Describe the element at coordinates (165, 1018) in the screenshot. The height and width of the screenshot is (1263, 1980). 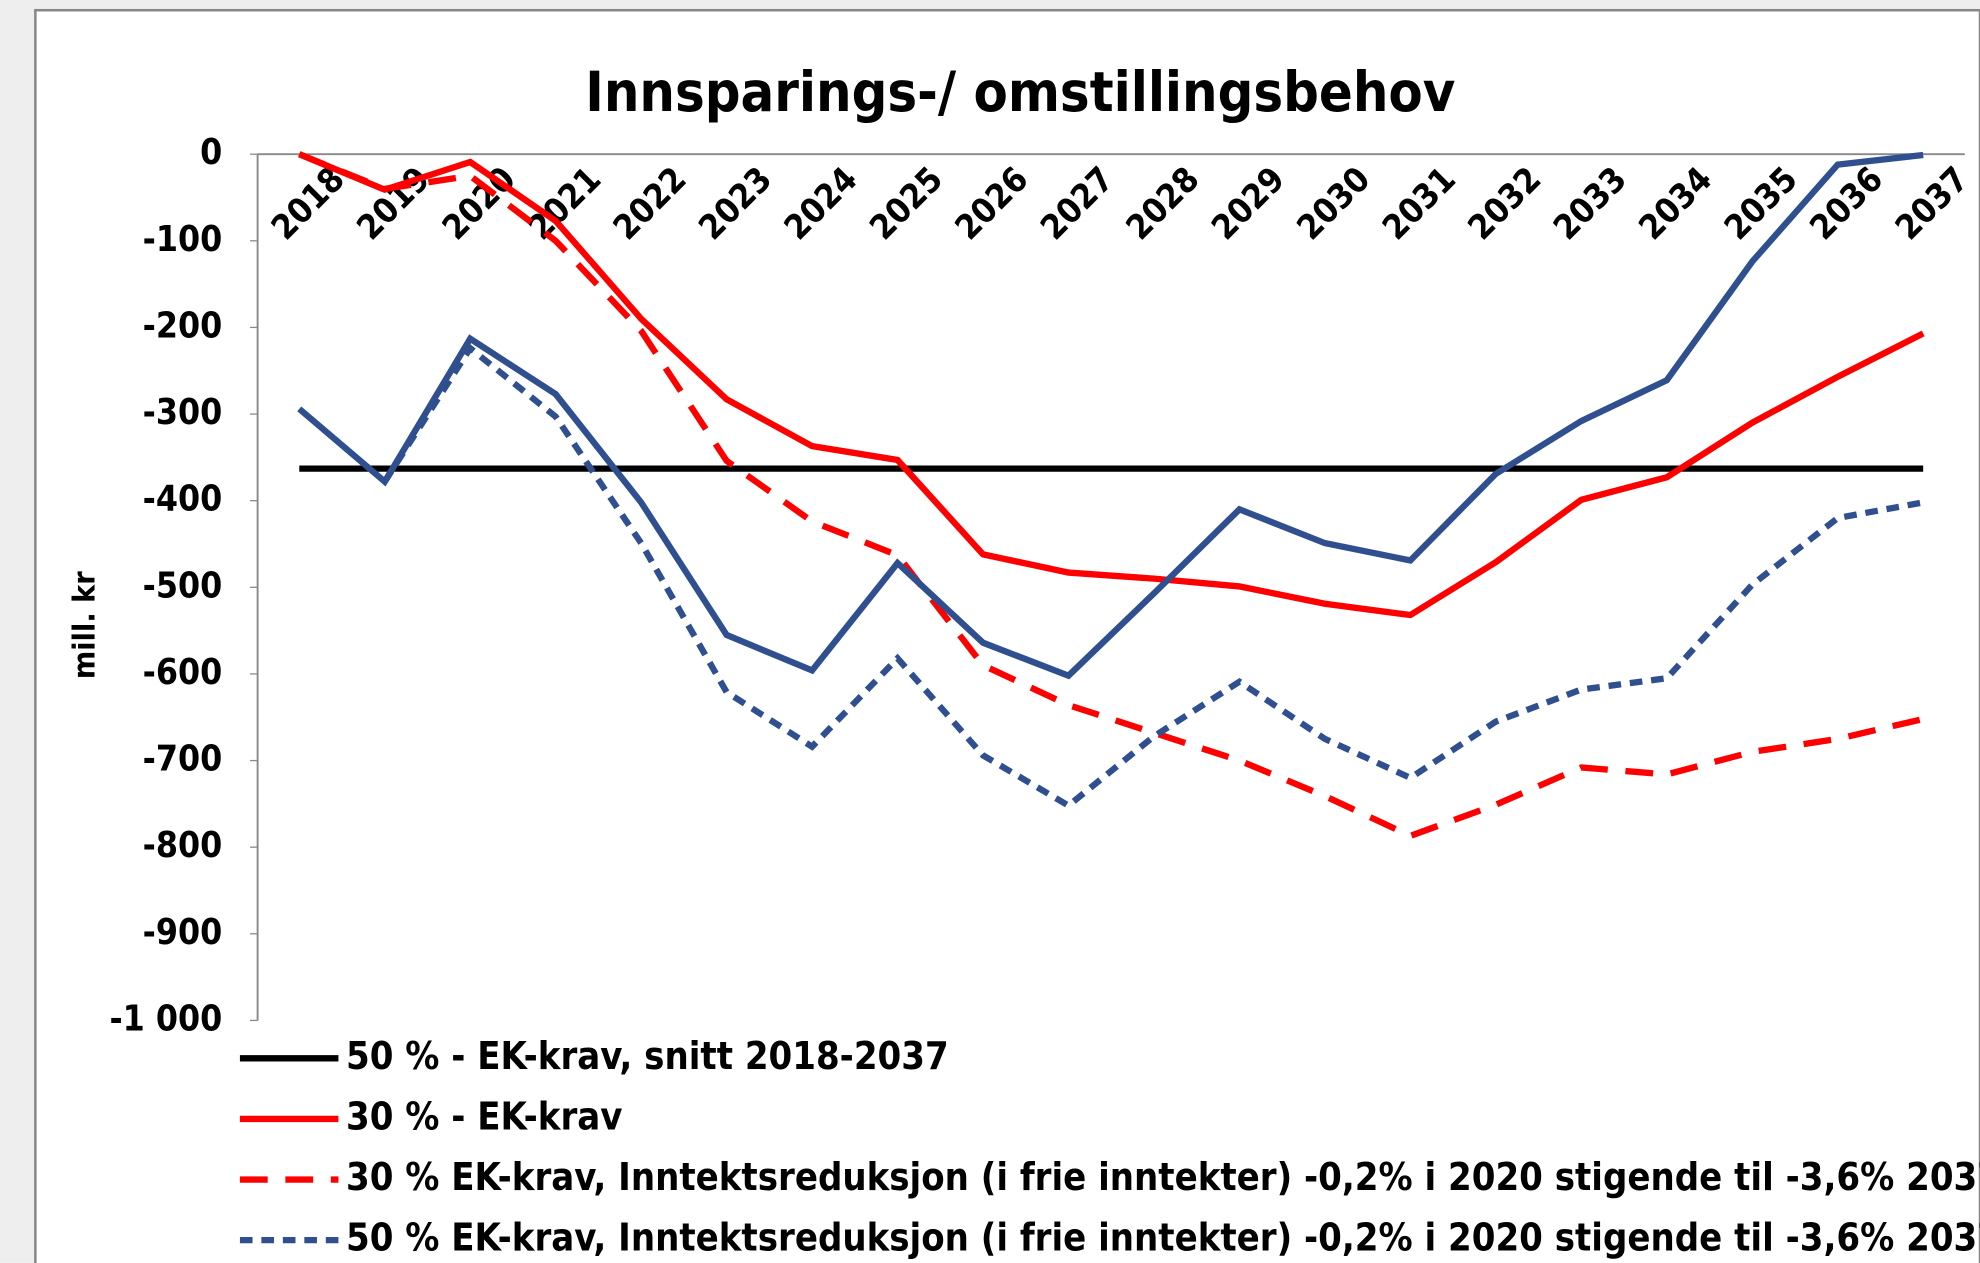
I see `y-tick-label: -1 000` at that location.